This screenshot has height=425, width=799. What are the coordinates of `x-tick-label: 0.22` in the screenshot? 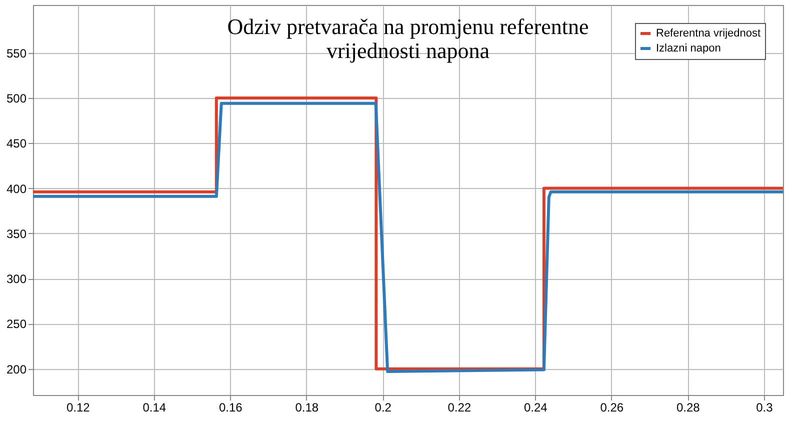 It's located at (460, 407).